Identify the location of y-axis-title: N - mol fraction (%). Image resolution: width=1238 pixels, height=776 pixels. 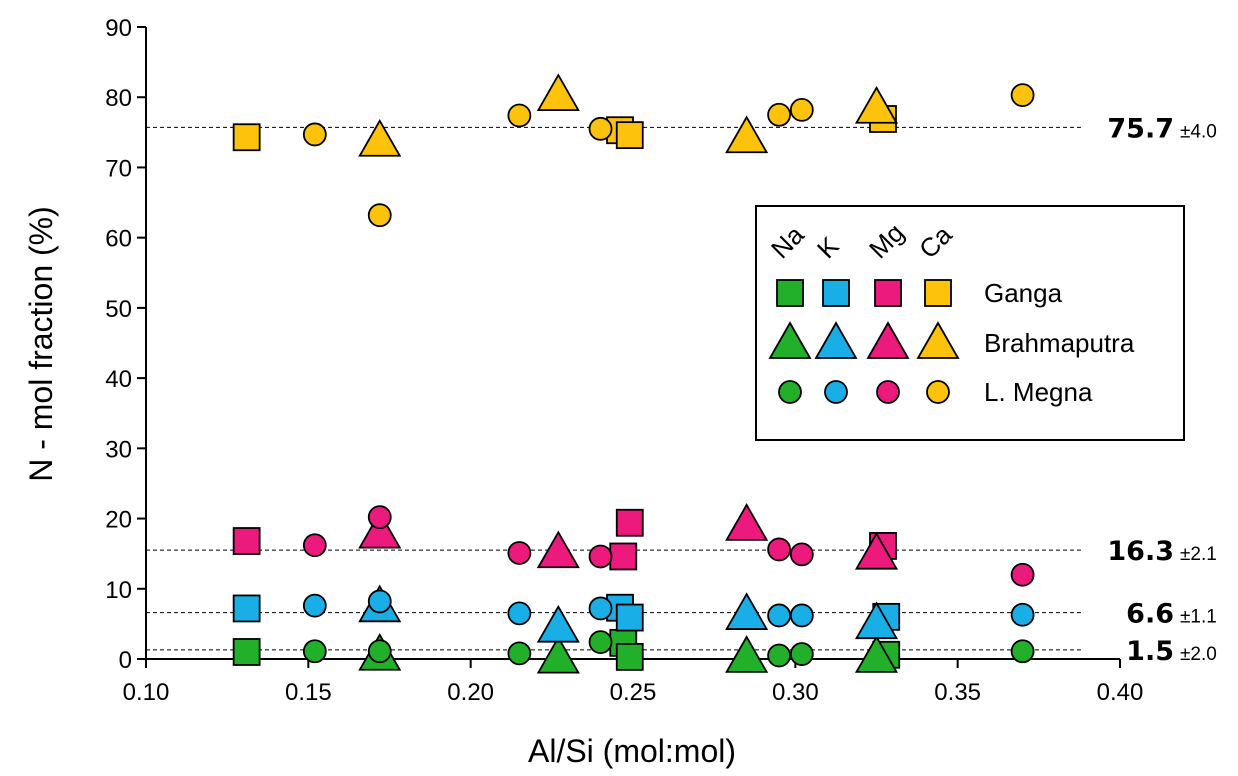
(41, 344).